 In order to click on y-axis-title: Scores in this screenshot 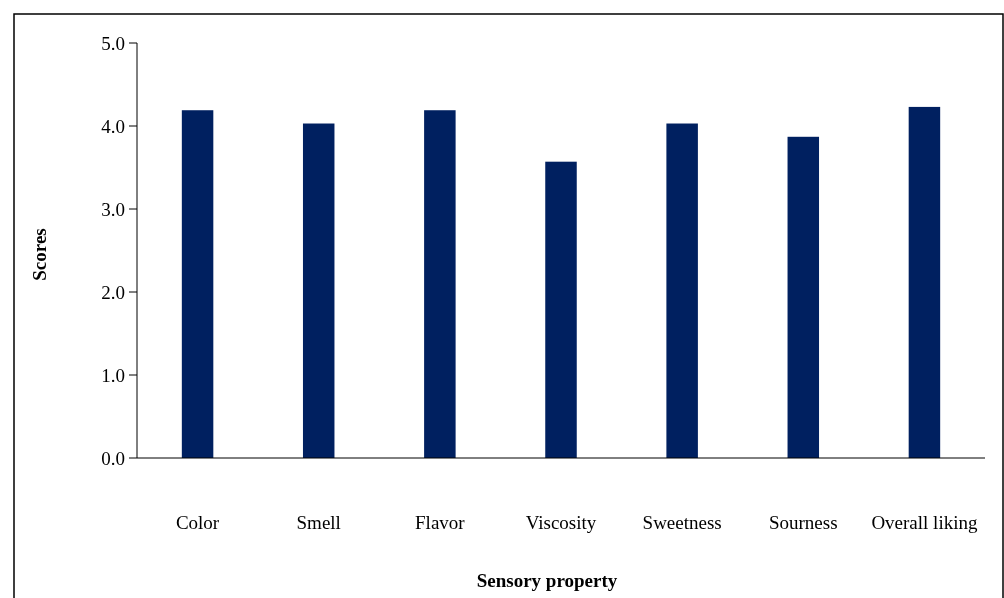, I will do `click(39, 254)`.